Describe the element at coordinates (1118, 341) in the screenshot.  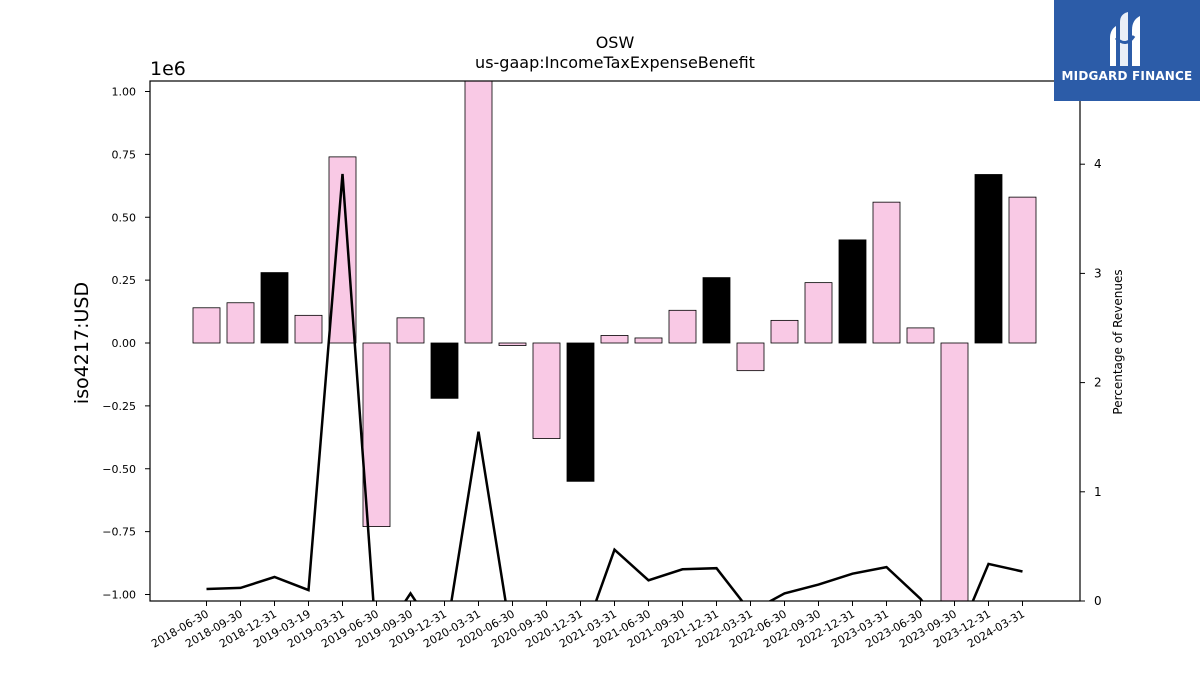
I see `y2-axis-label: Percentage of Revenues` at that location.